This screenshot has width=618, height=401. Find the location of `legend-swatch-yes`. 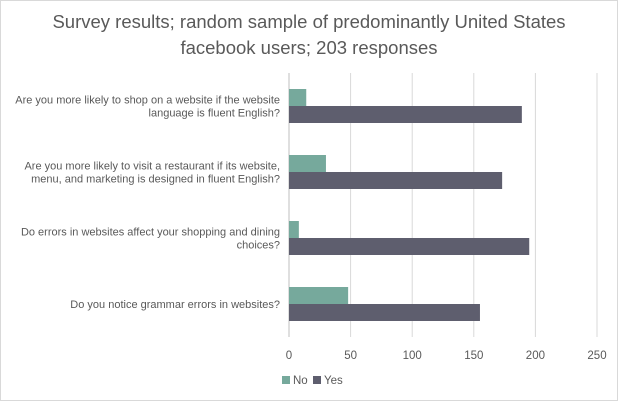

legend-swatch-yes is located at coordinates (317, 380).